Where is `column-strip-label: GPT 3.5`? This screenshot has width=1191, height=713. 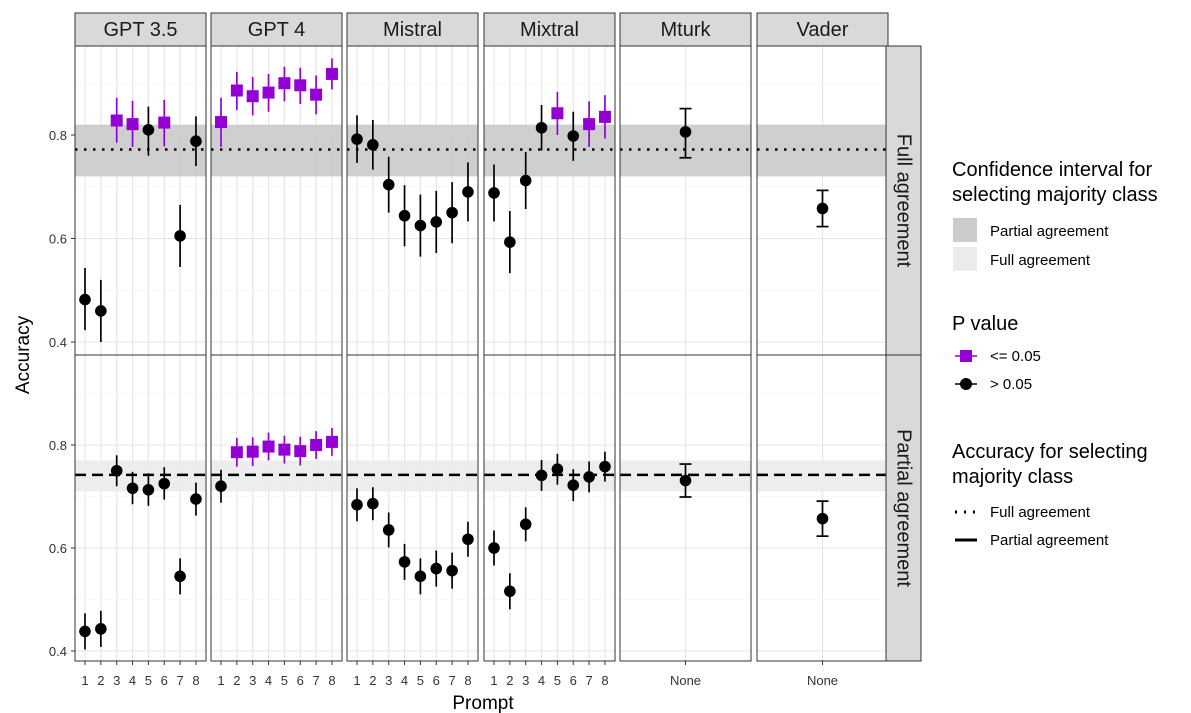 column-strip-label: GPT 3.5 is located at coordinates (140, 30).